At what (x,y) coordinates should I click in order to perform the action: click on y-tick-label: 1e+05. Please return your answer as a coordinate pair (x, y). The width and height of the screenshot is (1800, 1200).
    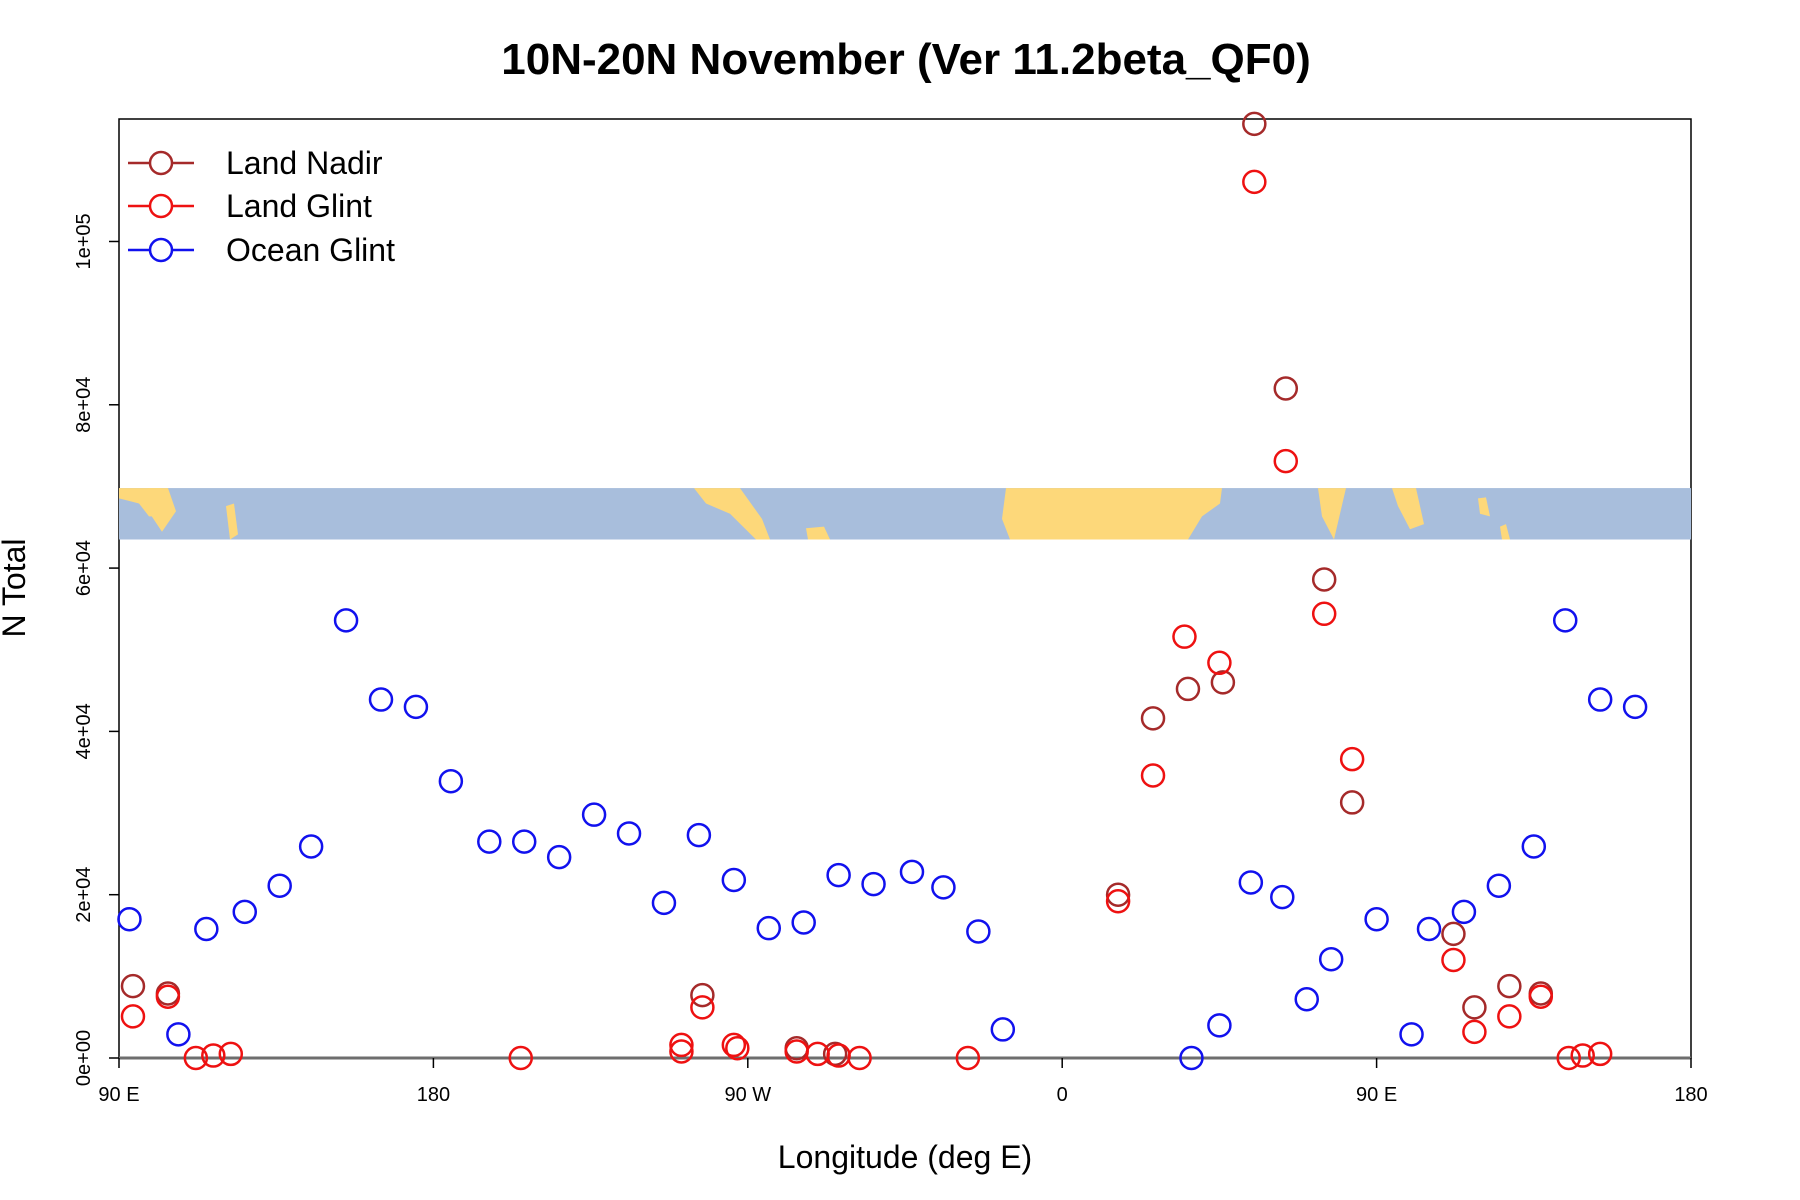
    Looking at the image, I should click on (84, 241).